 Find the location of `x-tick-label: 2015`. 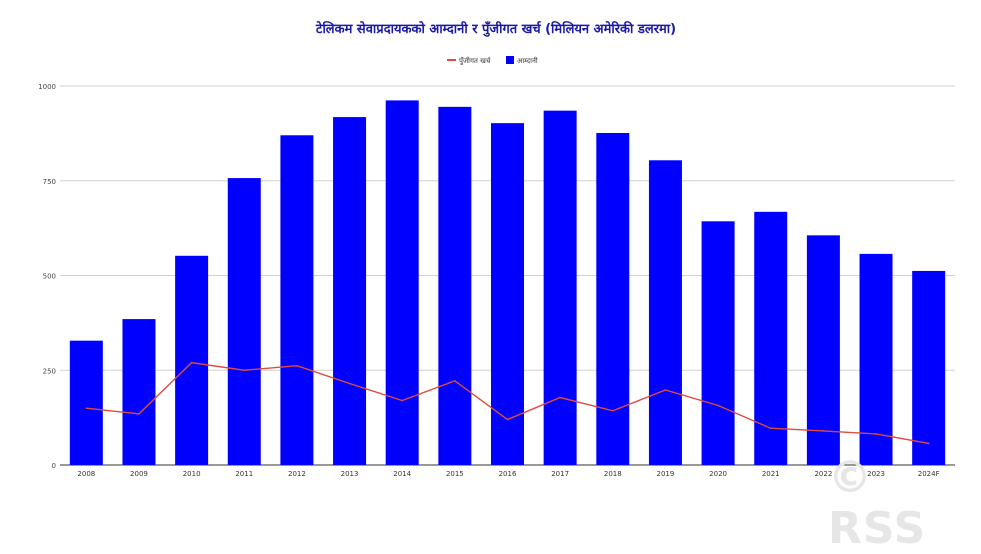

x-tick-label: 2015 is located at coordinates (455, 474).